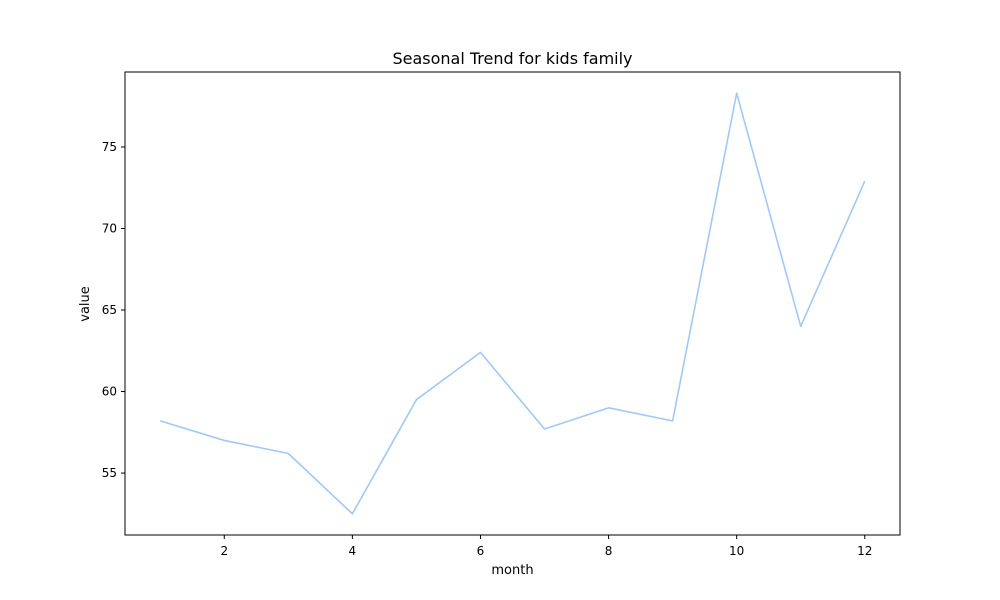  Describe the element at coordinates (609, 551) in the screenshot. I see `x-tick-label: 8` at that location.